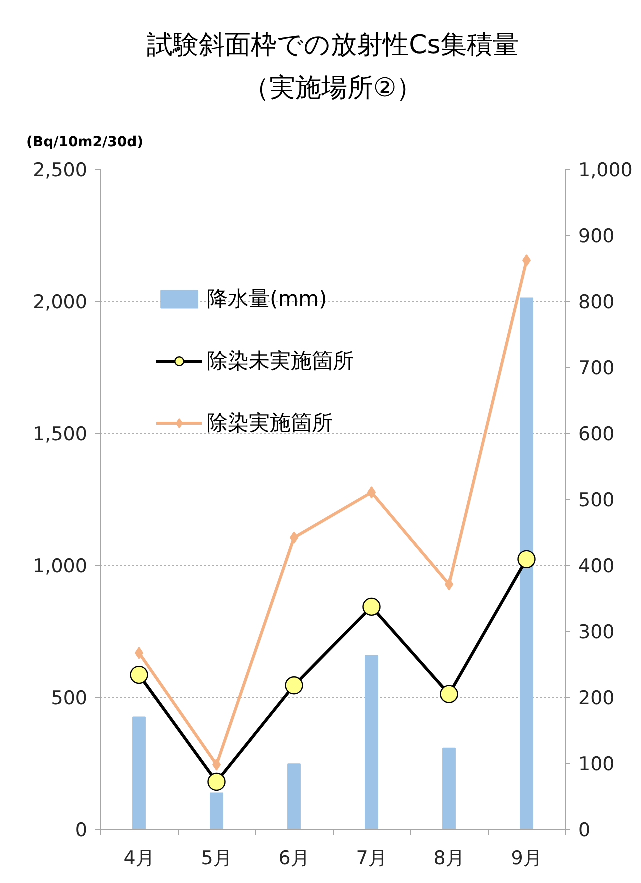 Image resolution: width=641 pixels, height=883 pixels. Describe the element at coordinates (333, 45) in the screenshot. I see `chart-title: 試験斜面枠での放射性Cs集積量` at that location.